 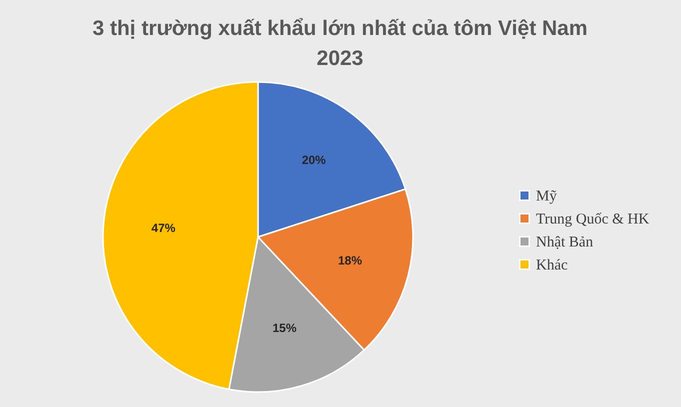 I want to click on data-label: 20%, so click(x=314, y=160).